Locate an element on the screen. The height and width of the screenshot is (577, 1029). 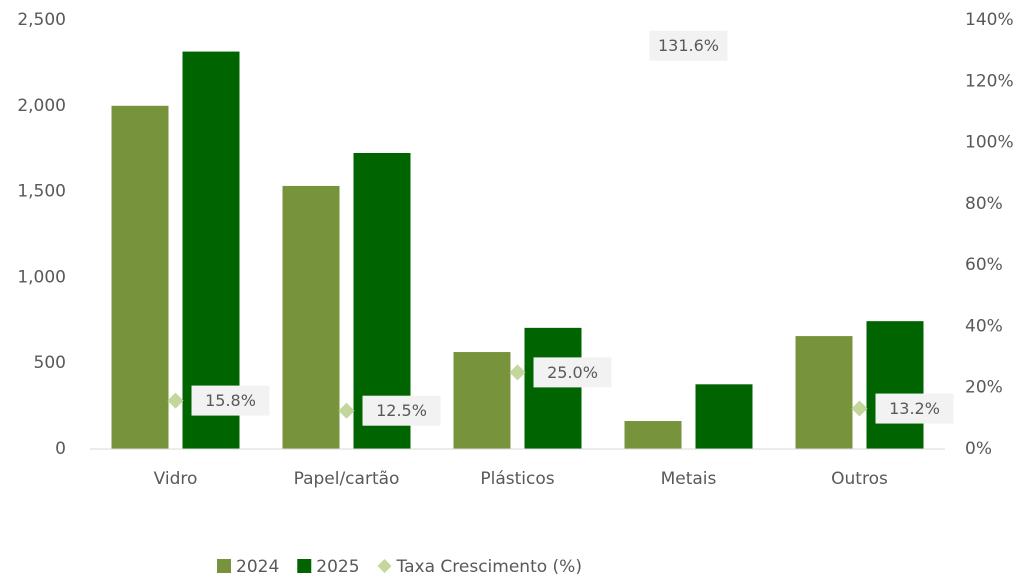
y-tick-label: 1,500 is located at coordinates (41, 192).